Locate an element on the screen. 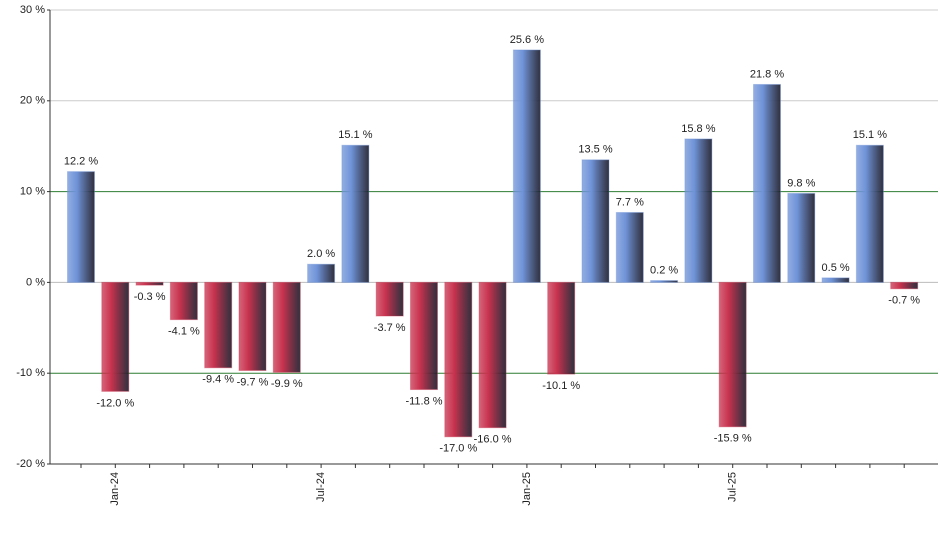 This screenshot has width=940, height=550. x-tick-label: Jan-24 is located at coordinates (115, 489).